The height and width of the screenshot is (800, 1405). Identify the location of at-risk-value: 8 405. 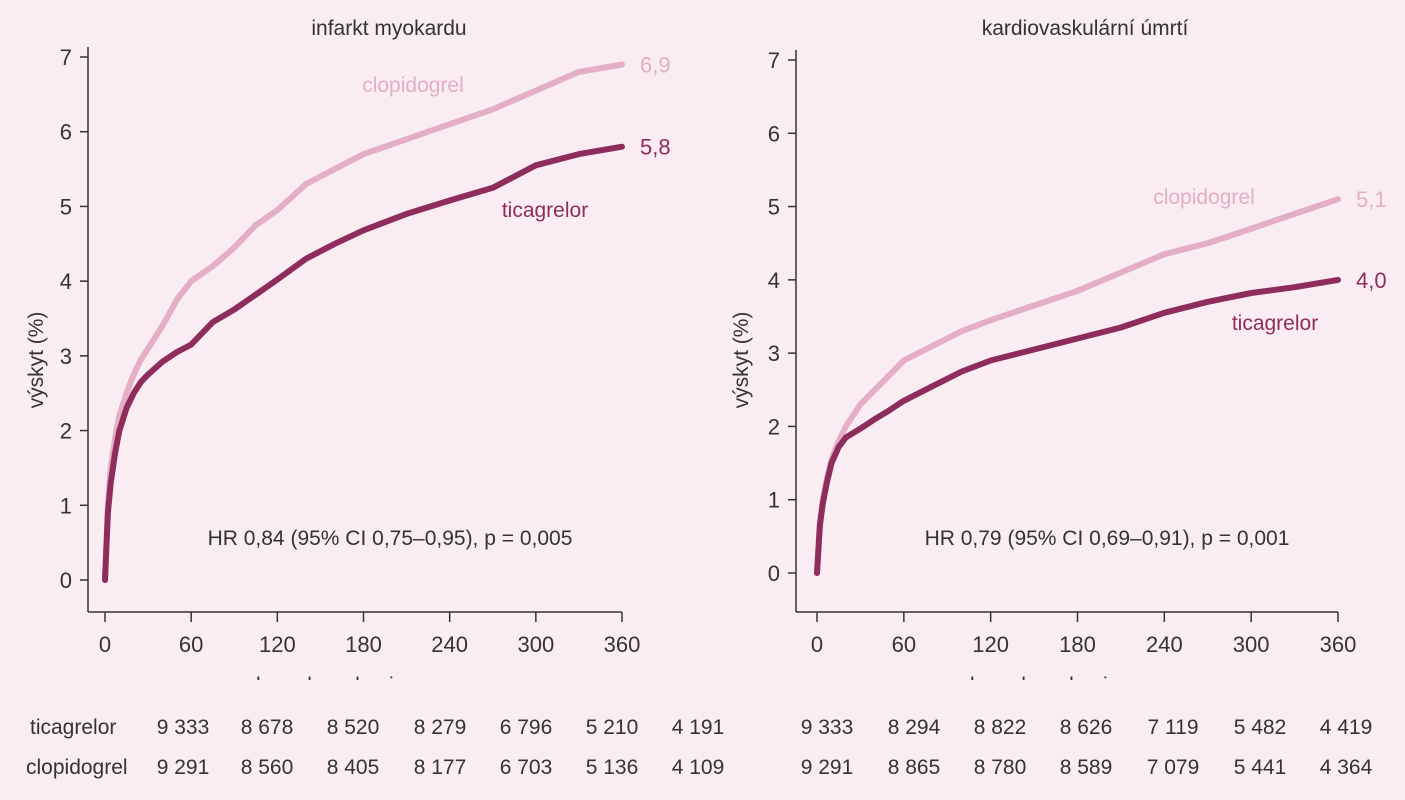
(353, 767).